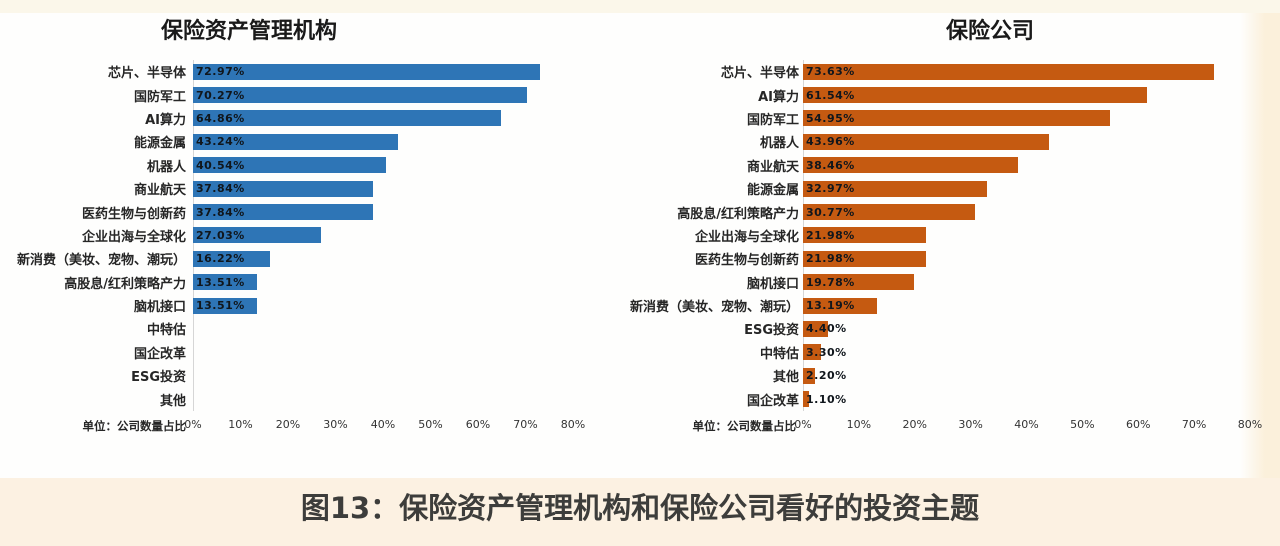 Image resolution: width=1280 pixels, height=546 pixels. What do you see at coordinates (300, 328) in the screenshot?
I see `bar-row: 中特估` at bounding box center [300, 328].